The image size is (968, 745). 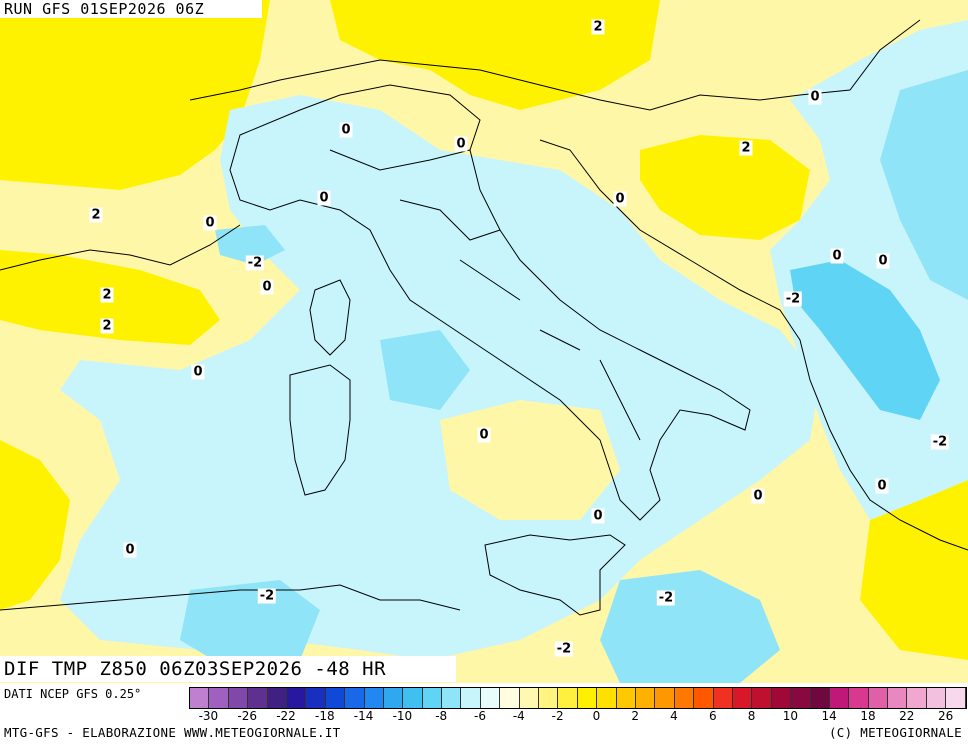 I want to click on sicily-coastline, so click(x=555, y=575).